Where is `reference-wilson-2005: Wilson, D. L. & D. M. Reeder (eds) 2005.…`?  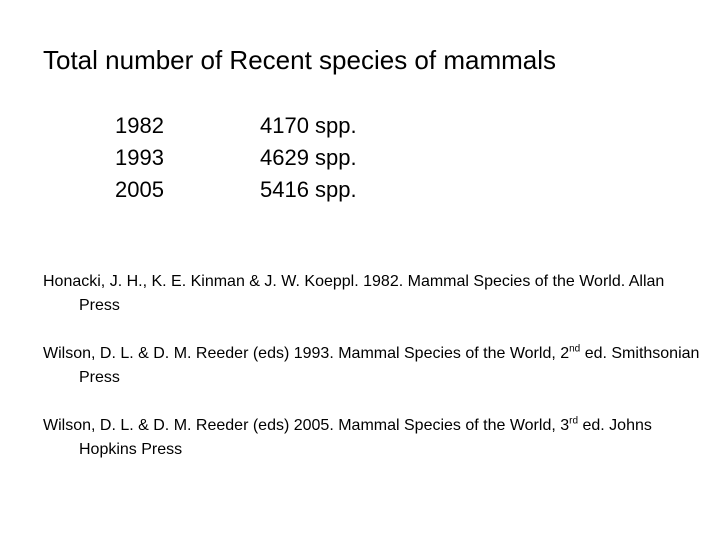
reference-wilson-2005: Wilson, D. L. & D. M. Reeder (eds) 2005.… is located at coordinates (373, 438).